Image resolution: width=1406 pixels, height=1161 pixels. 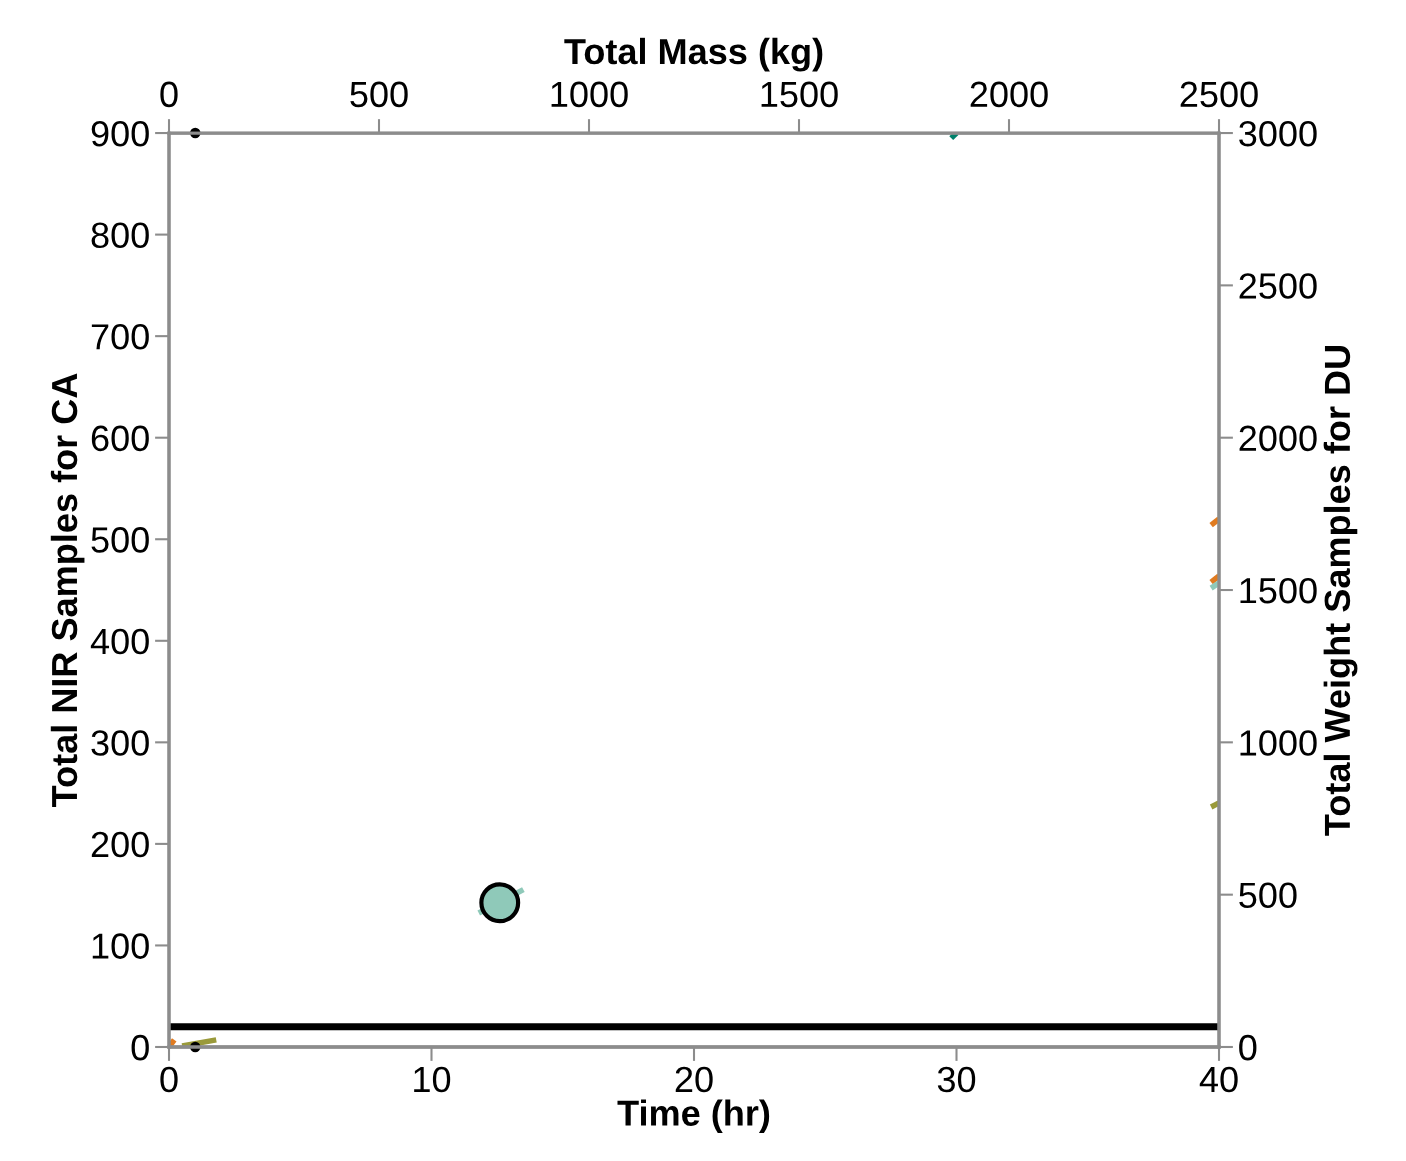 I want to click on y2-axis-title: Total Weight Samples for DU, so click(x=1340, y=591).